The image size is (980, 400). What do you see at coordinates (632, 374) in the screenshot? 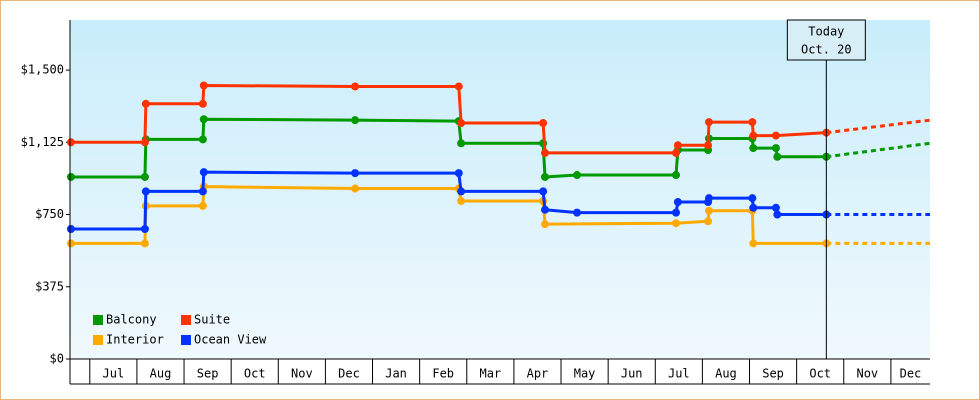
I see `x-tick-label: Jun` at bounding box center [632, 374].